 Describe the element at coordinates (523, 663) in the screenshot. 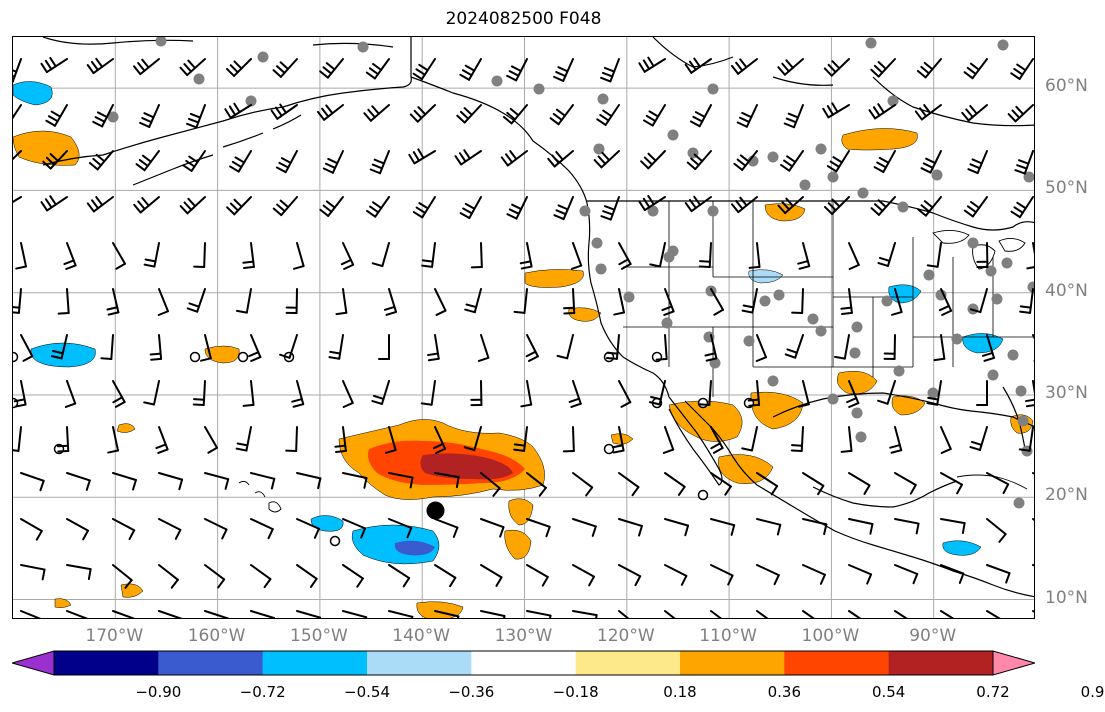

I see `colorbar-outline` at that location.